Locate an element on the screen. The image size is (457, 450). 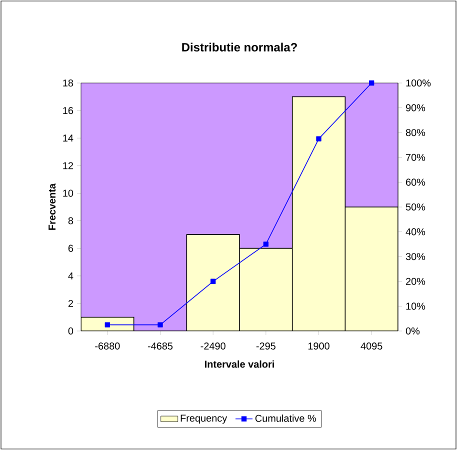
y2-tick-label: 50% is located at coordinates (416, 207).